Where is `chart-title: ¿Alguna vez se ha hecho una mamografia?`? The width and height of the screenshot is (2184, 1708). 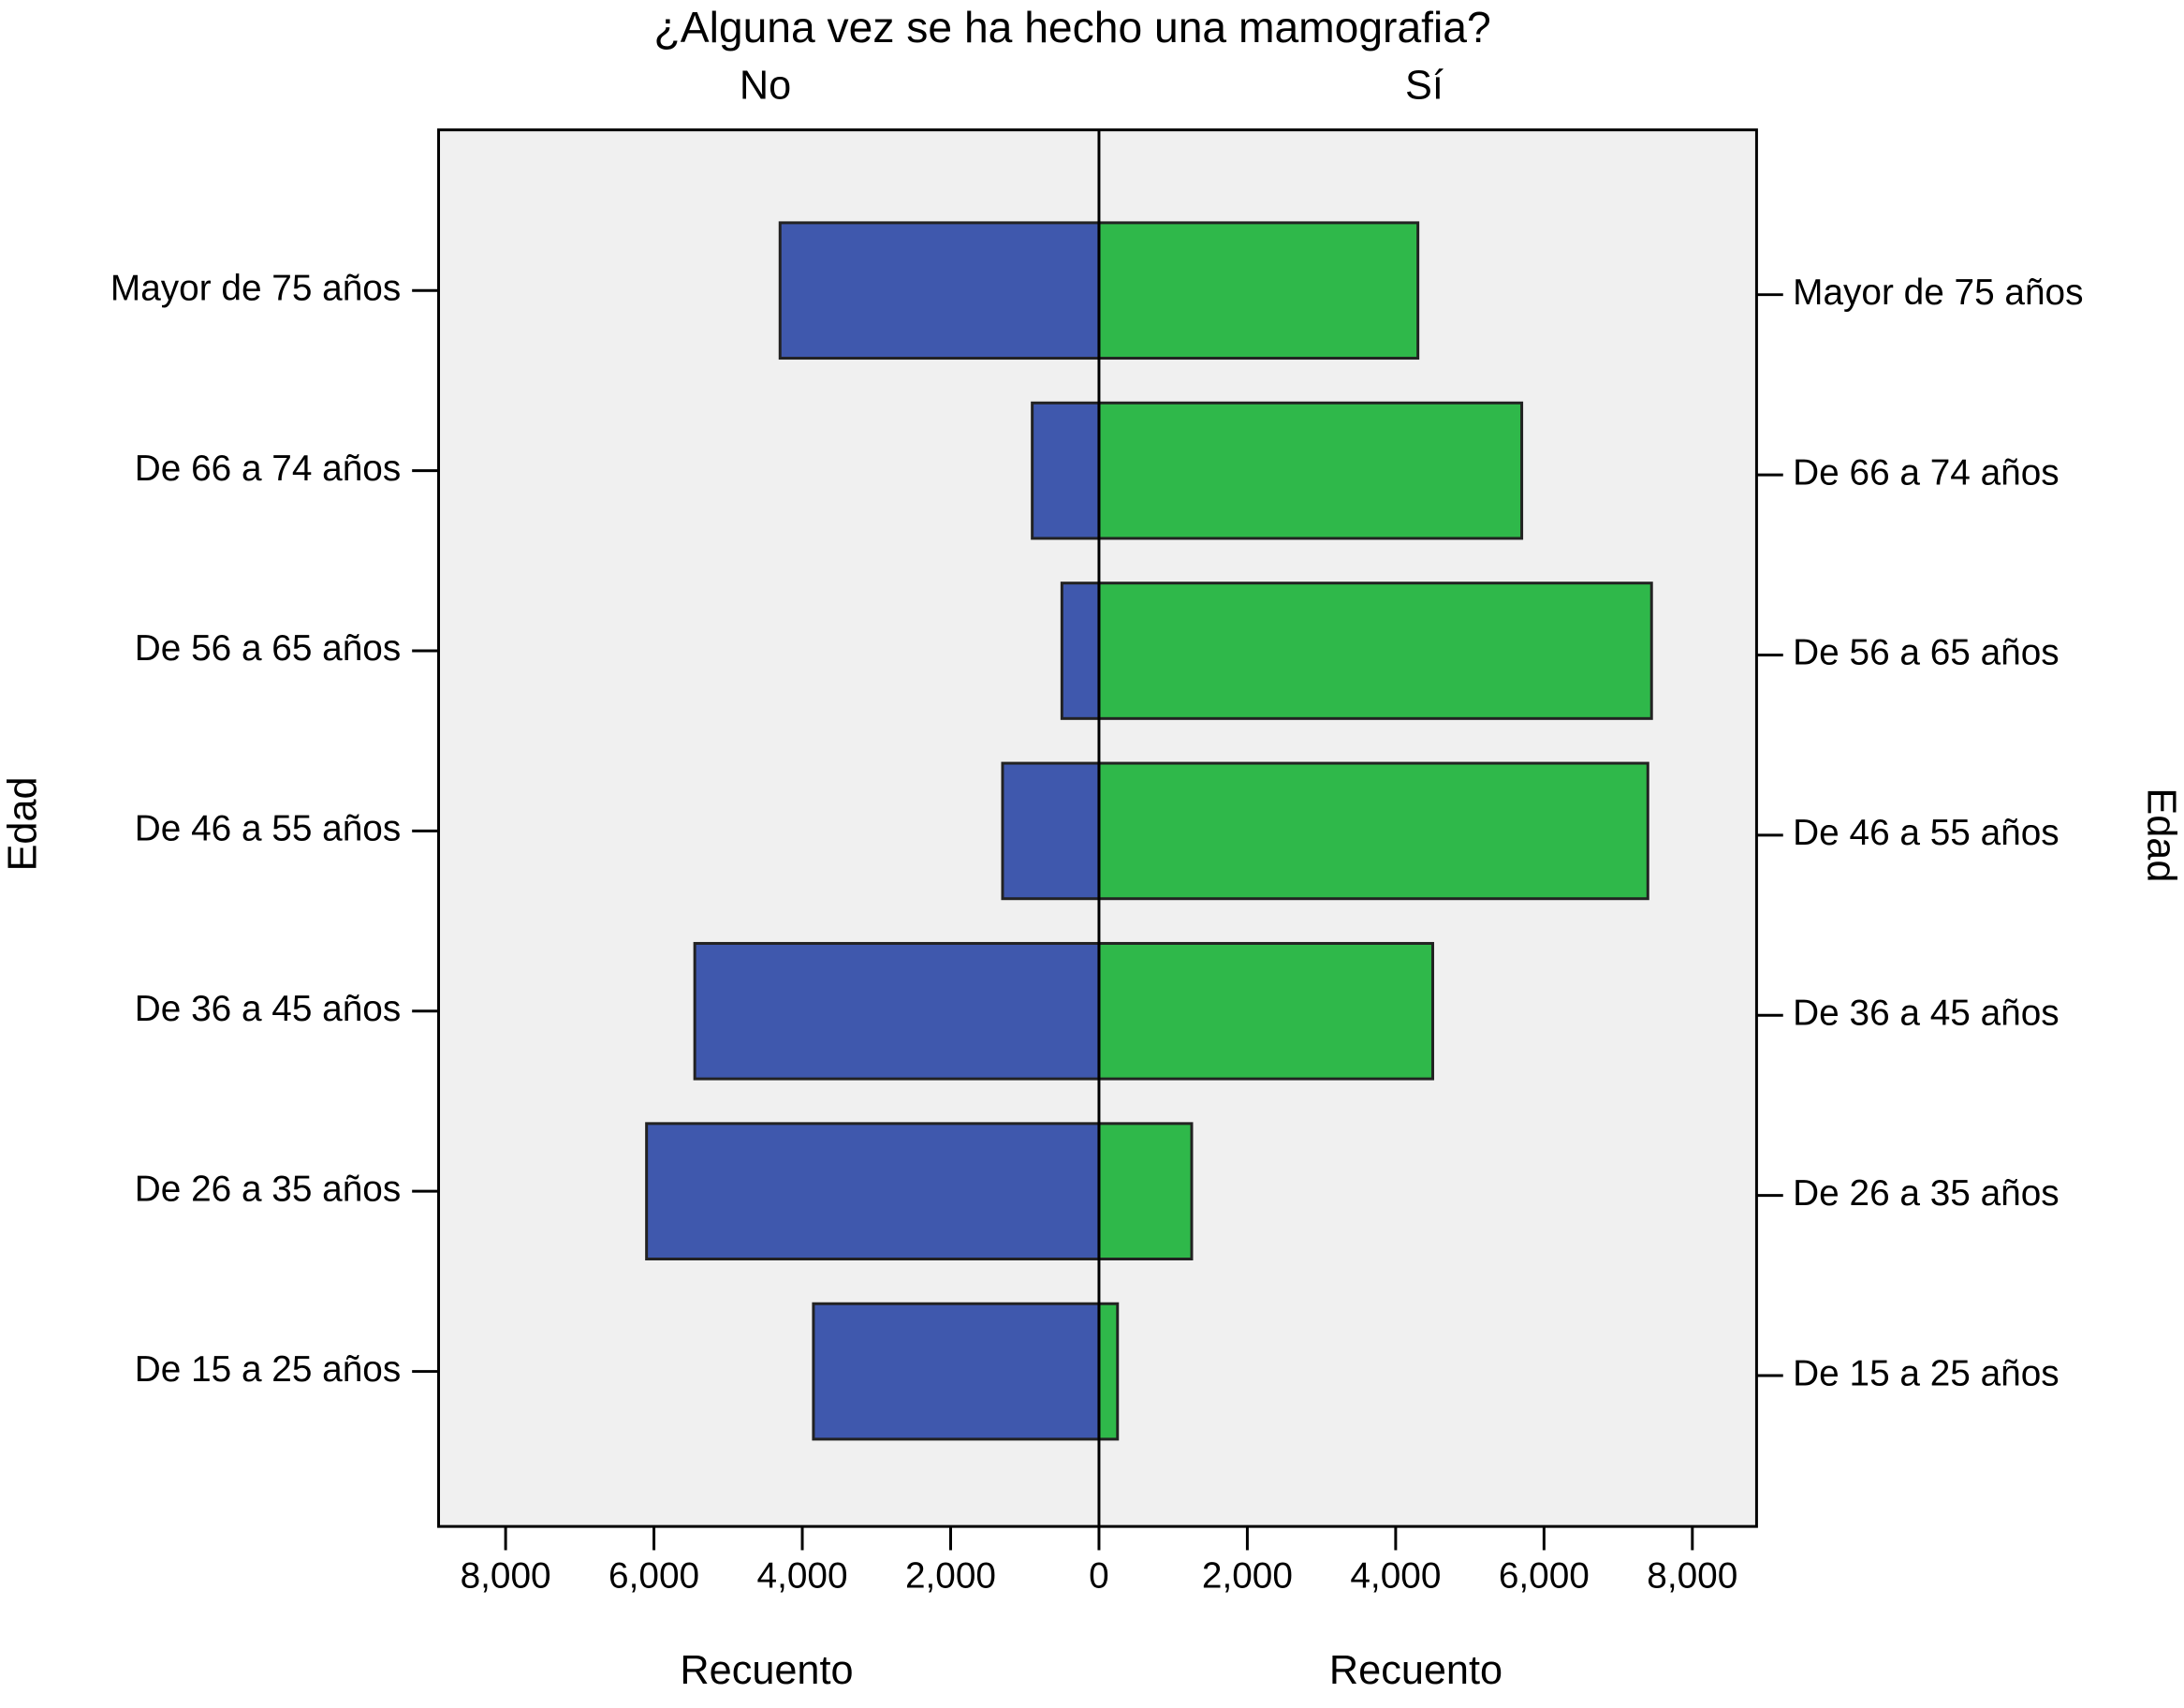
chart-title: ¿Alguna vez se ha hecho una mamografia? is located at coordinates (1072, 28).